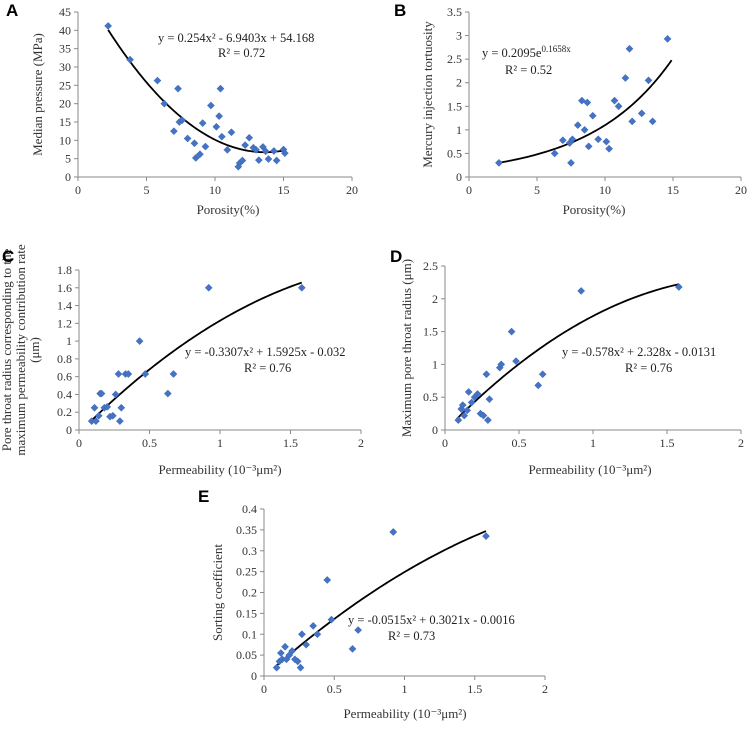 The width and height of the screenshot is (747, 742). Describe the element at coordinates (65, 104) in the screenshot. I see `y-tick-label: 20` at that location.